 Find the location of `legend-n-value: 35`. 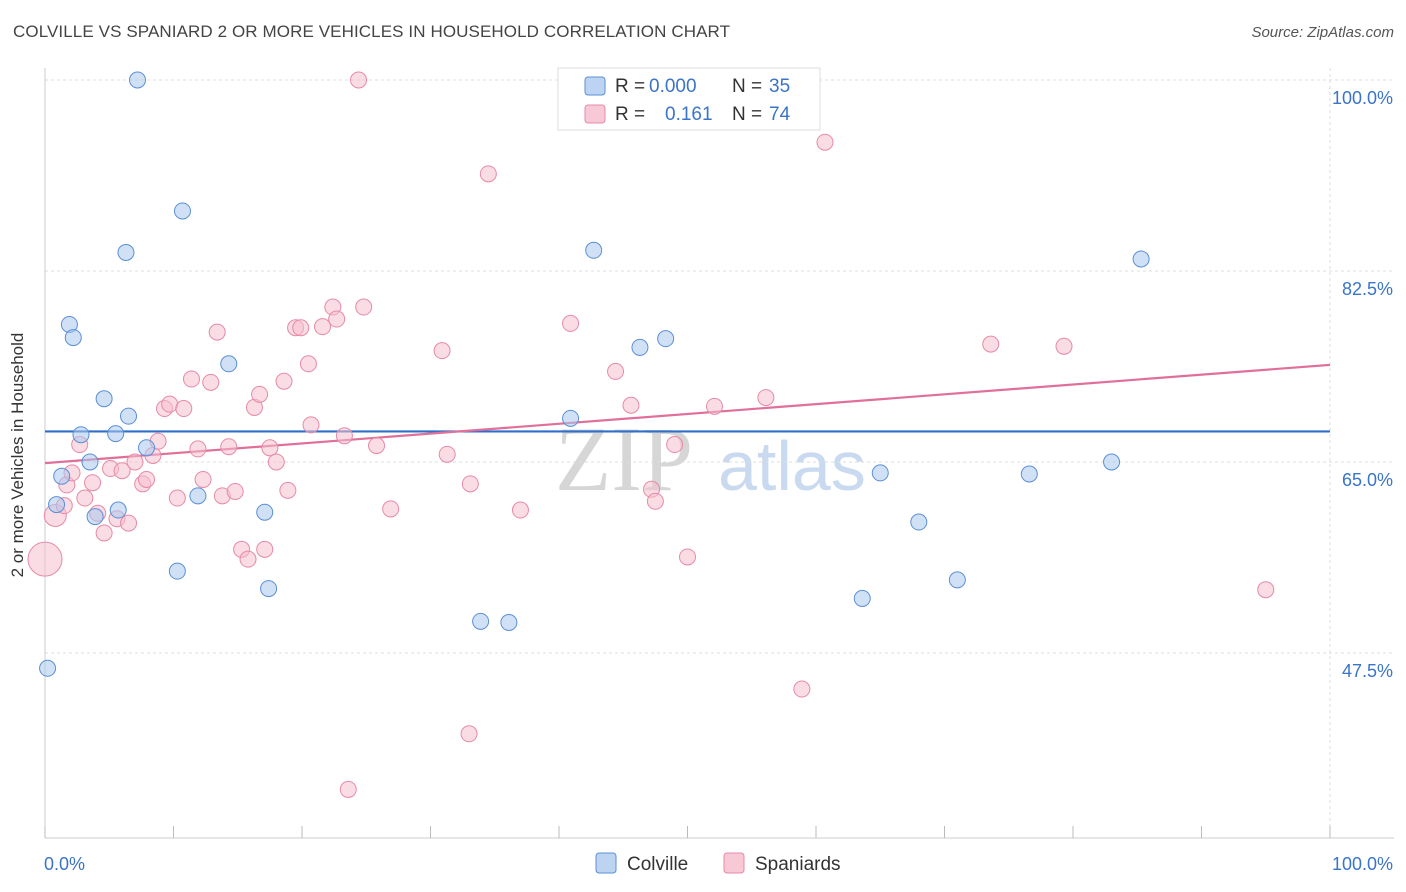

legend-n-value: 35 is located at coordinates (779, 86).